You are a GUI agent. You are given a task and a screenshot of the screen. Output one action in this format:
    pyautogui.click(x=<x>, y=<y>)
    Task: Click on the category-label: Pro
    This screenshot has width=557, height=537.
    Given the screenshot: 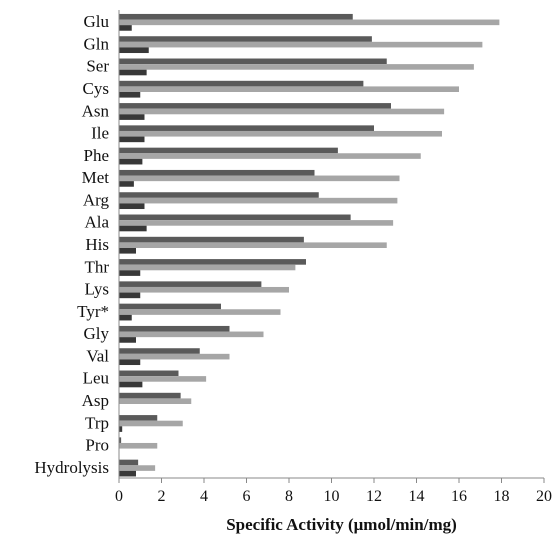 What is the action you would take?
    pyautogui.click(x=97, y=445)
    